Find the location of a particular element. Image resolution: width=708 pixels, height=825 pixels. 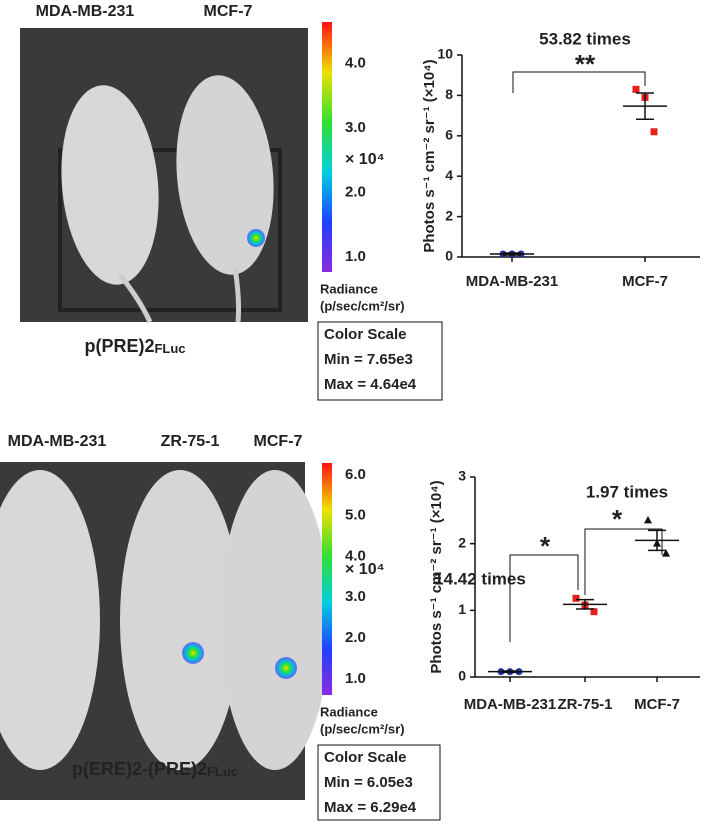

annotation: 14.42 times is located at coordinates (480, 578).